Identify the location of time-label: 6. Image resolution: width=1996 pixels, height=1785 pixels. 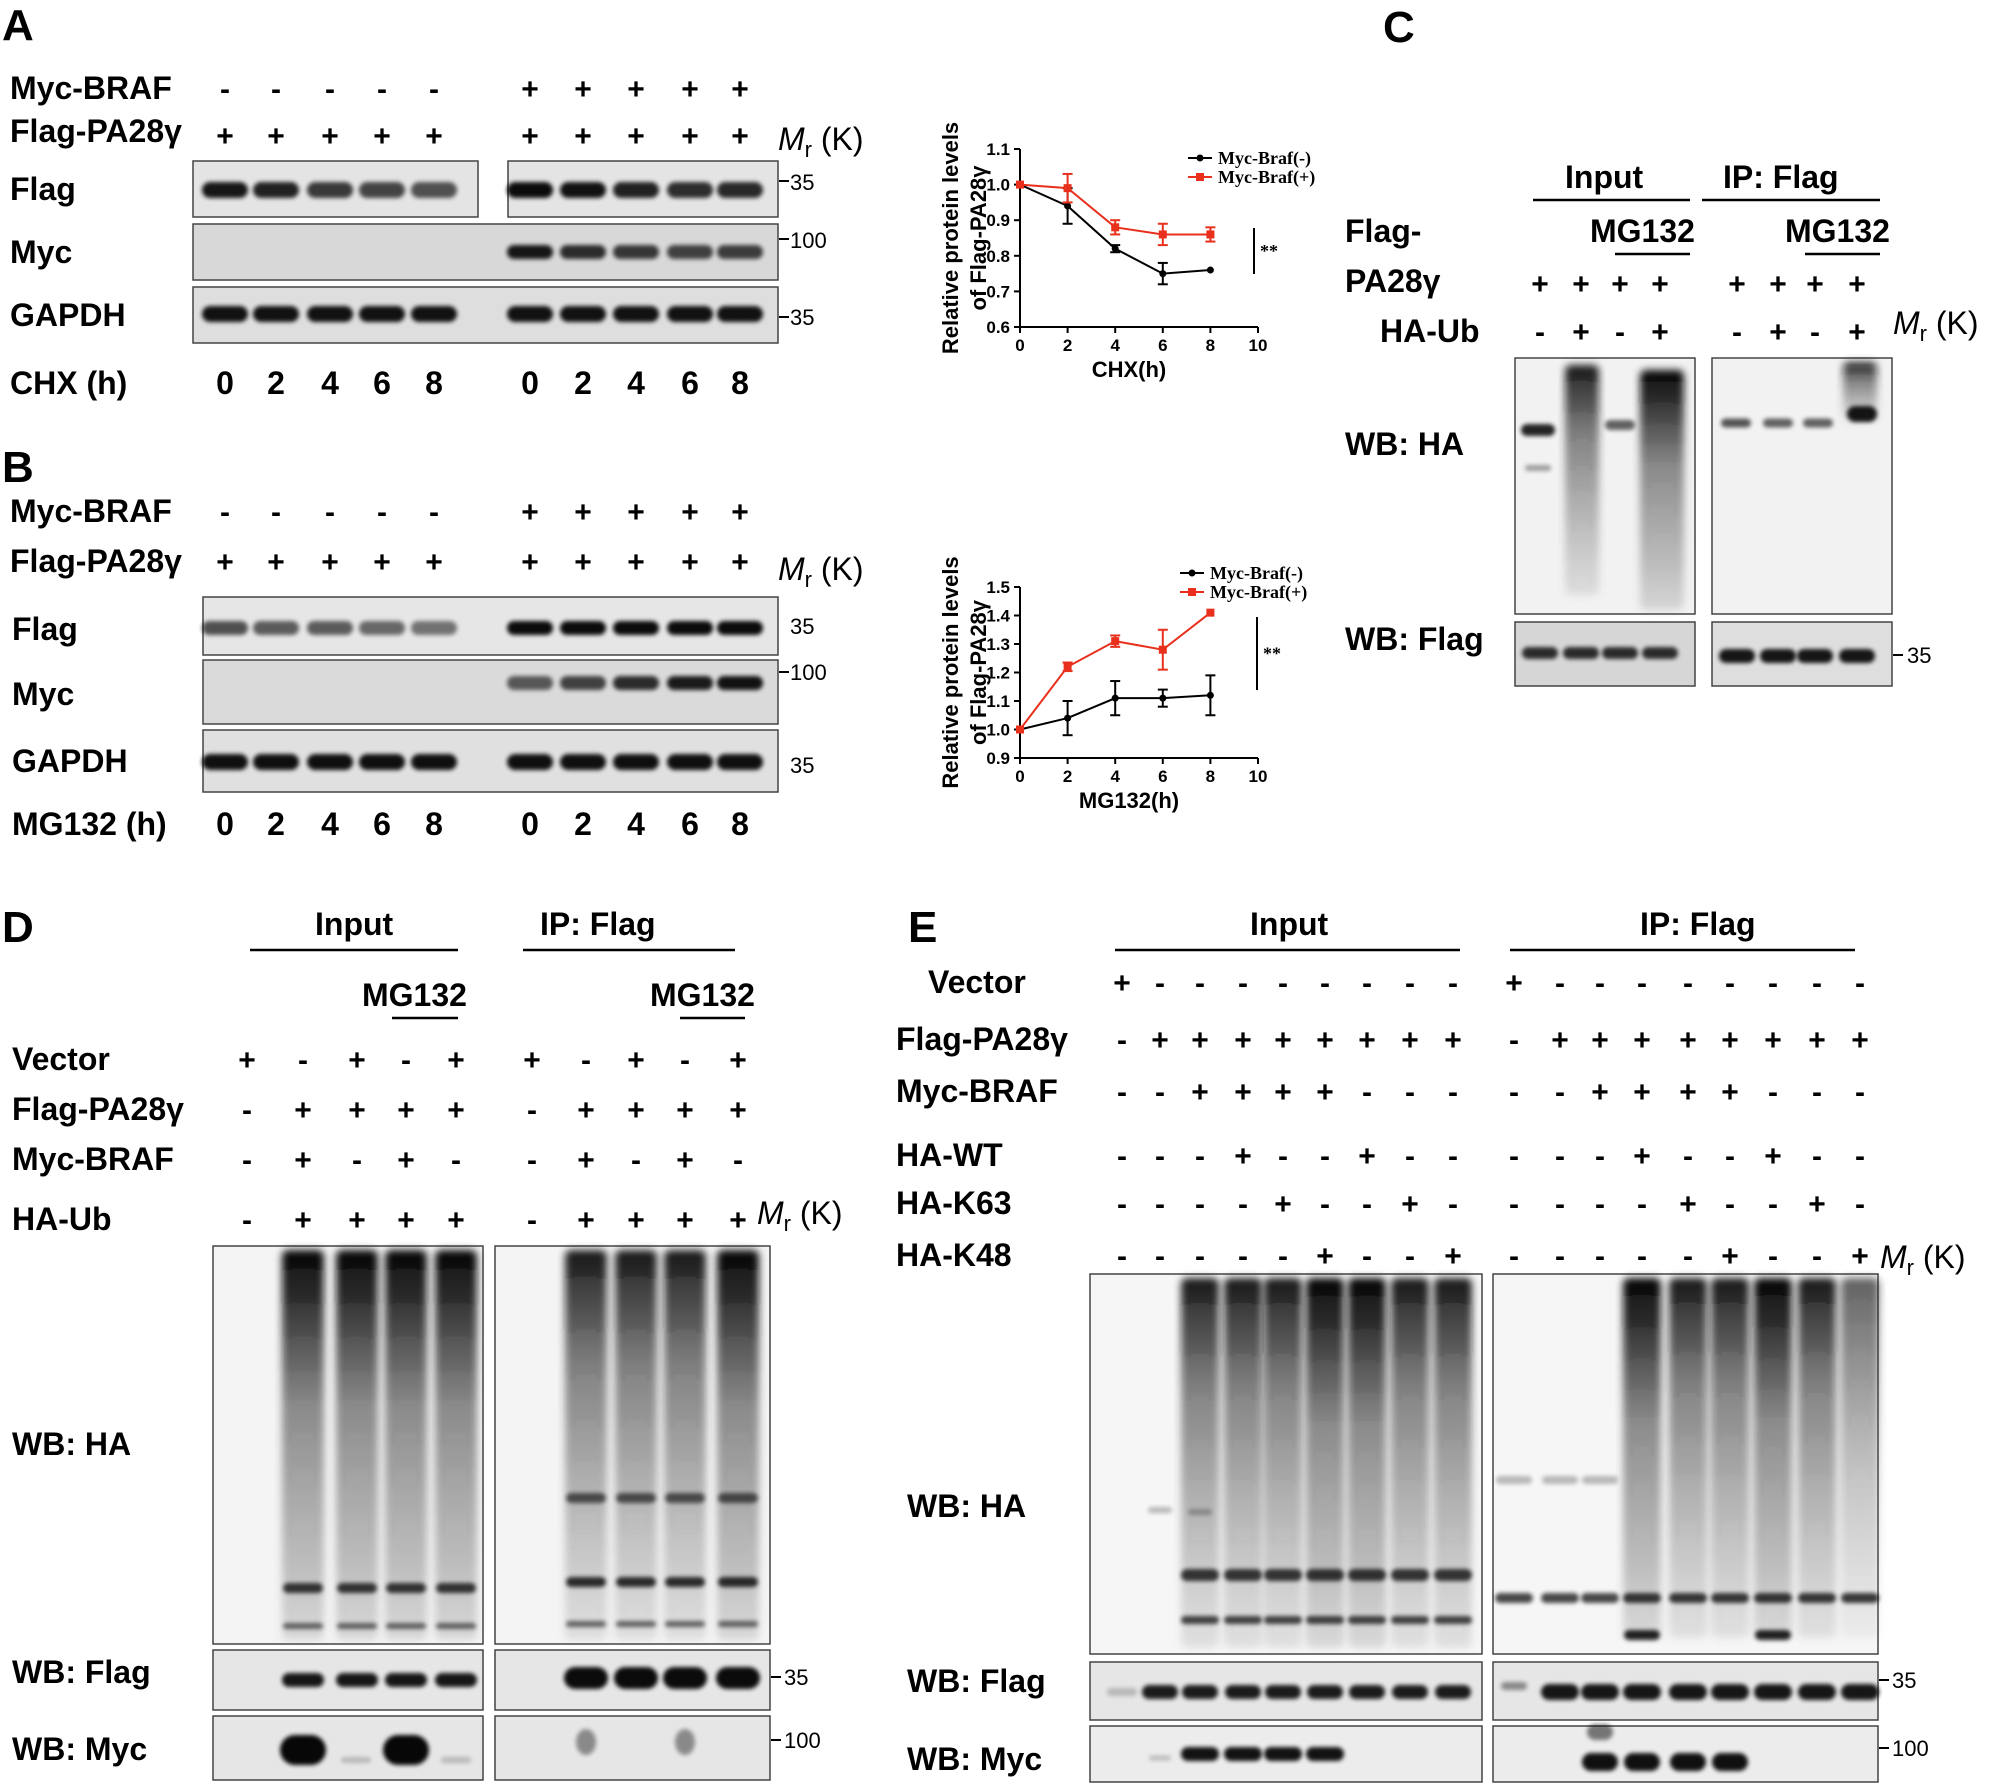
(690, 383).